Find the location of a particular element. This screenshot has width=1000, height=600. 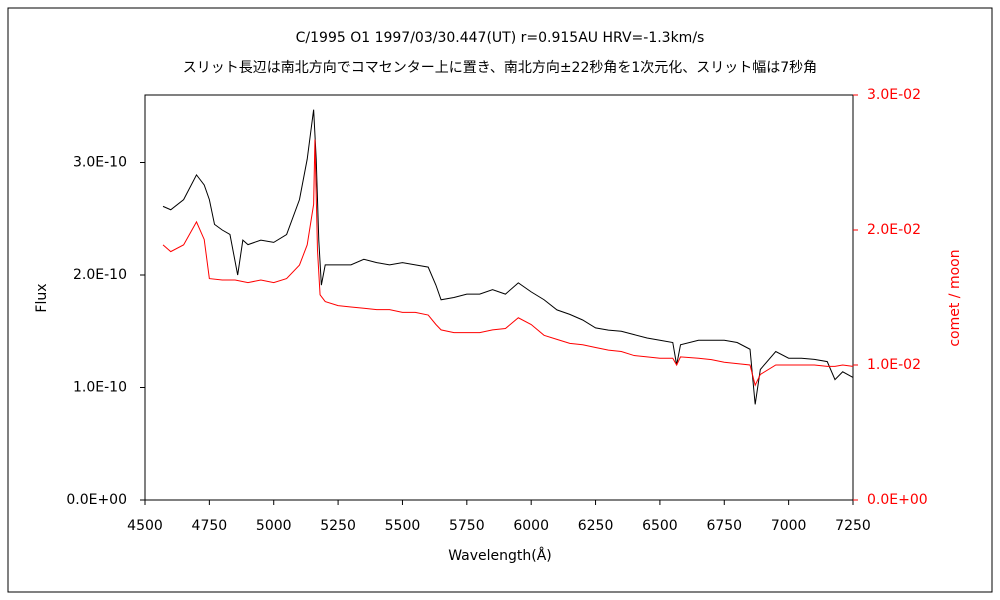

y-tick-label: 2.0E-10 is located at coordinates (100, 275).